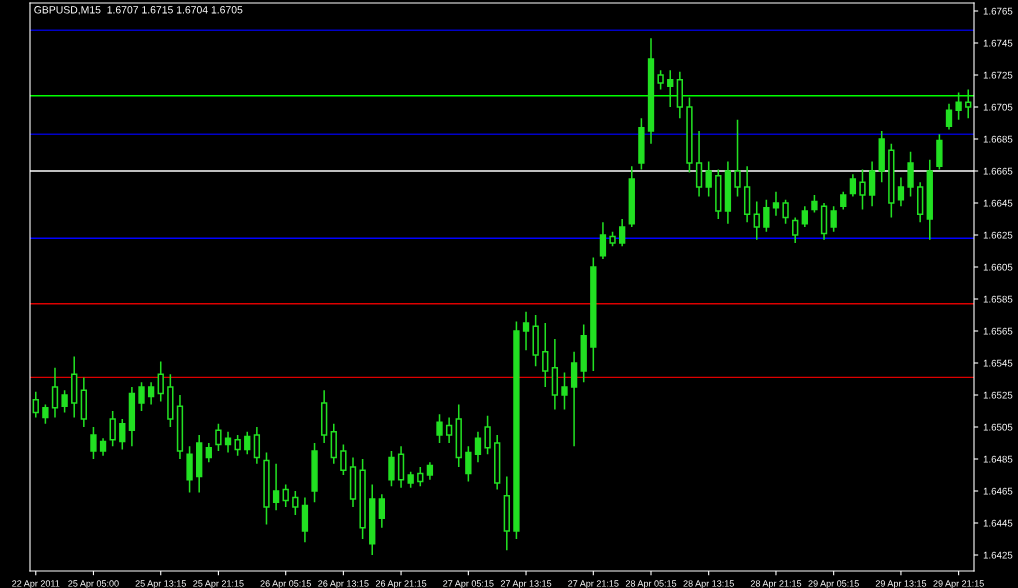 This screenshot has height=588, width=1018. I want to click on y-tick-label: 1.6745, so click(998, 43).